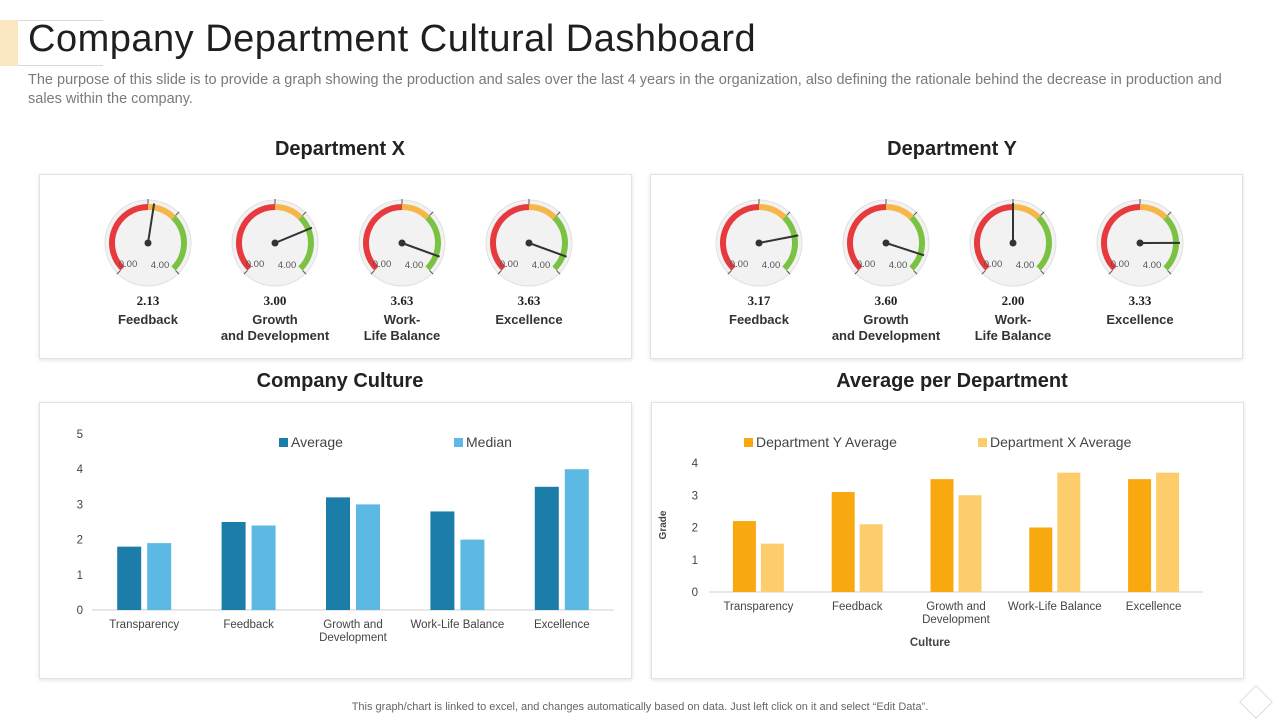 This screenshot has height=720, width=1280. What do you see at coordinates (886, 279) in the screenshot?
I see `dept_y-gauge: 0.00 4.00 3.60 Growth and Development` at bounding box center [886, 279].